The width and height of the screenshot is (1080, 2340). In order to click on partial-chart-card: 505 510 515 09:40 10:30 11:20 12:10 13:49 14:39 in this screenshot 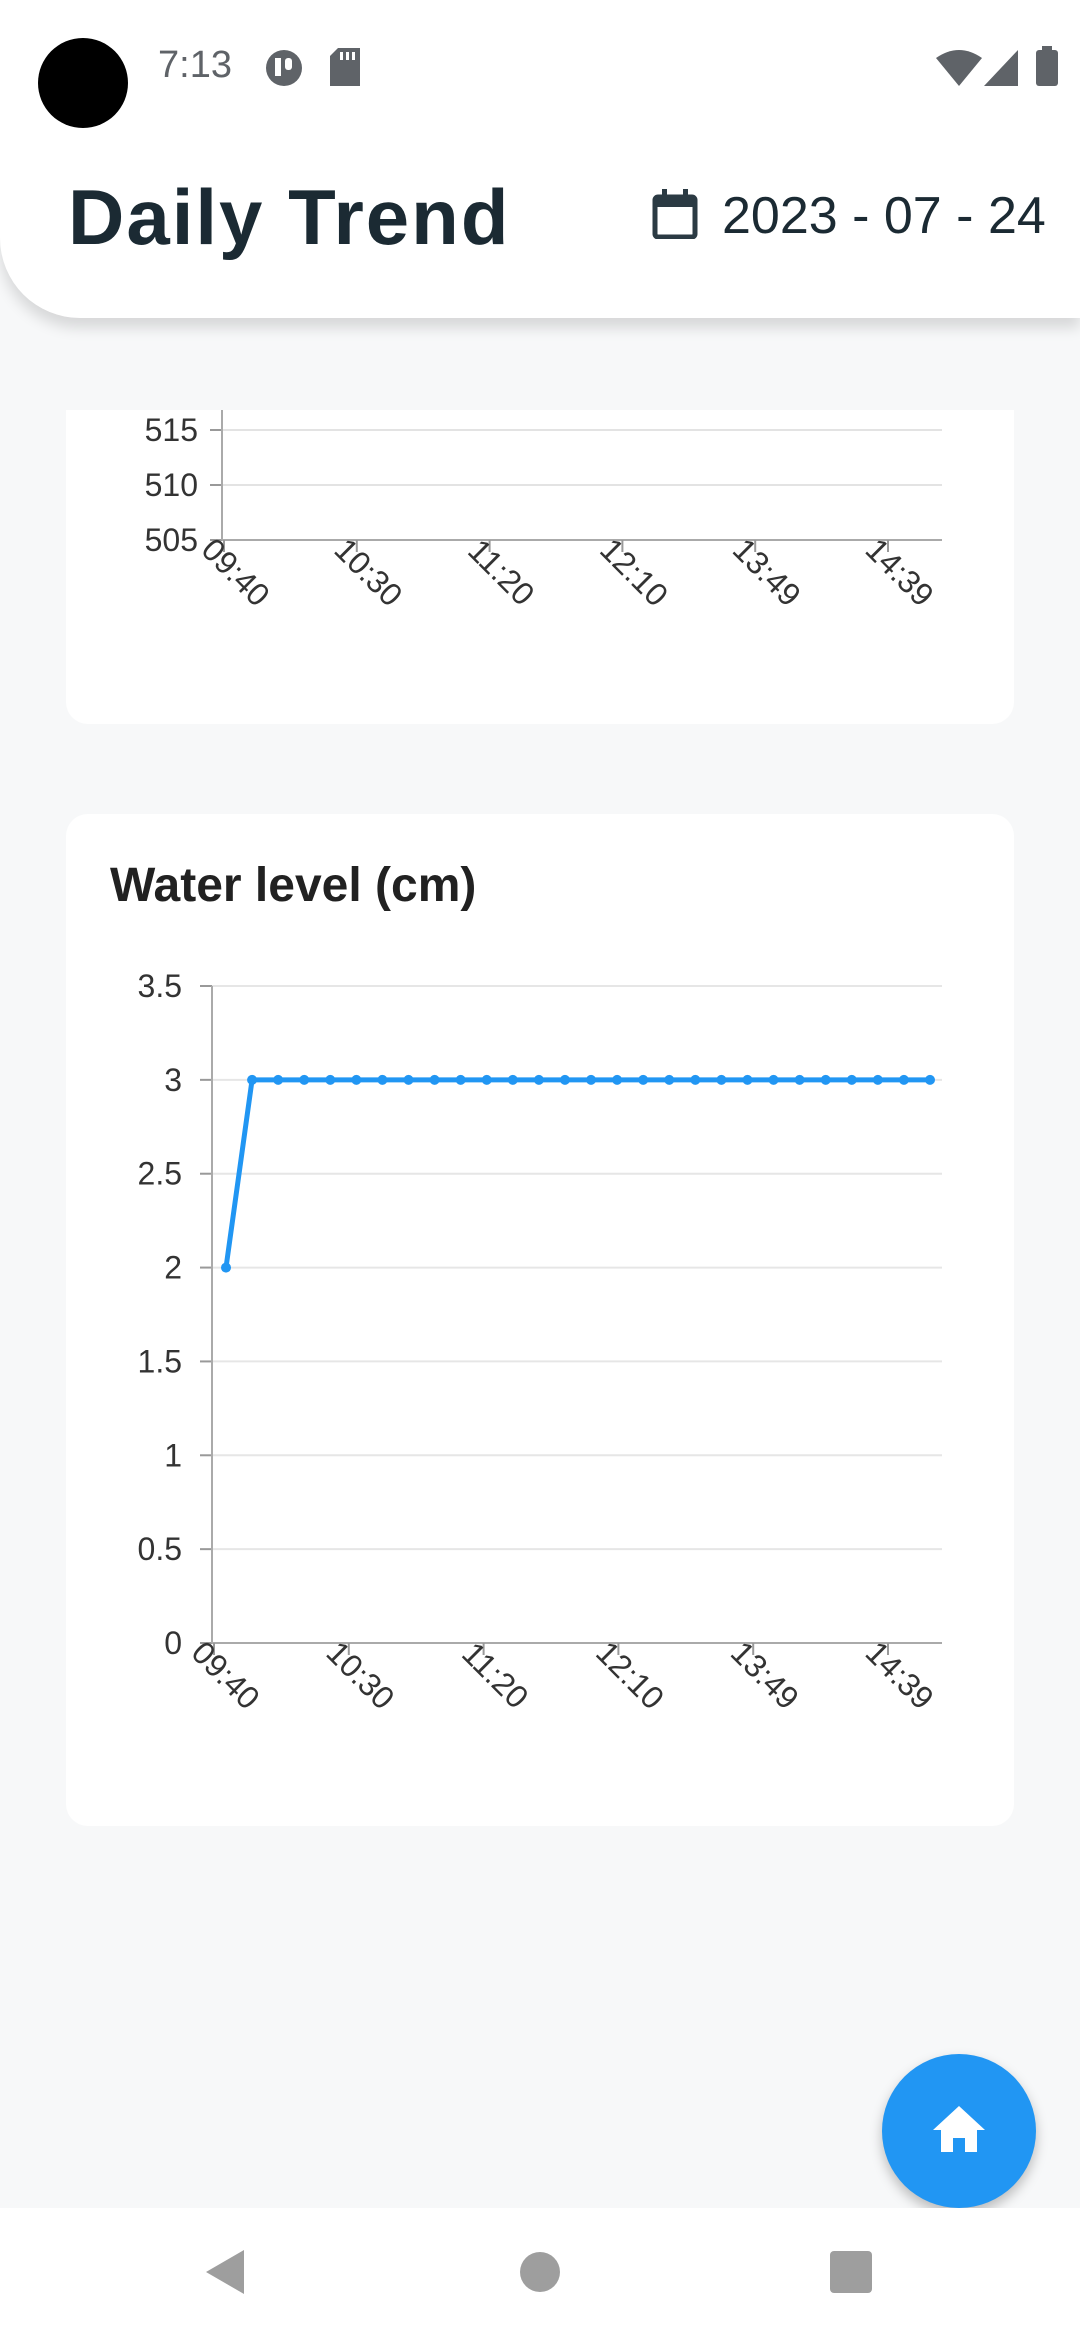, I will do `click(540, 567)`.